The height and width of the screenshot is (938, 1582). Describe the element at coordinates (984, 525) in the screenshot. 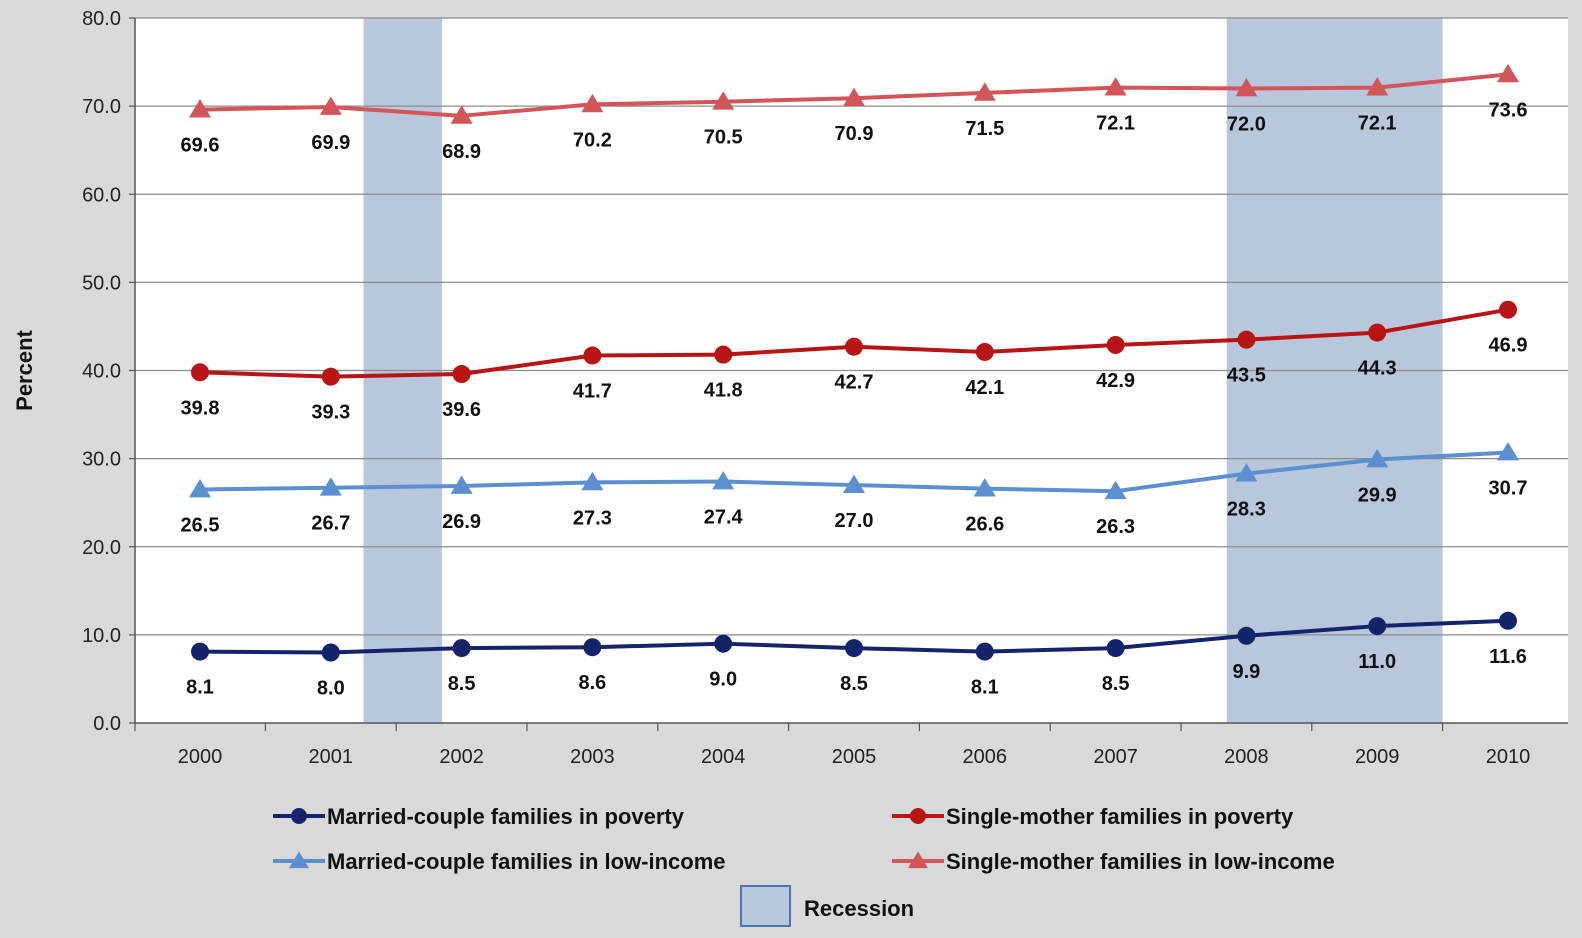

I see `data-label: 26.6` at that location.